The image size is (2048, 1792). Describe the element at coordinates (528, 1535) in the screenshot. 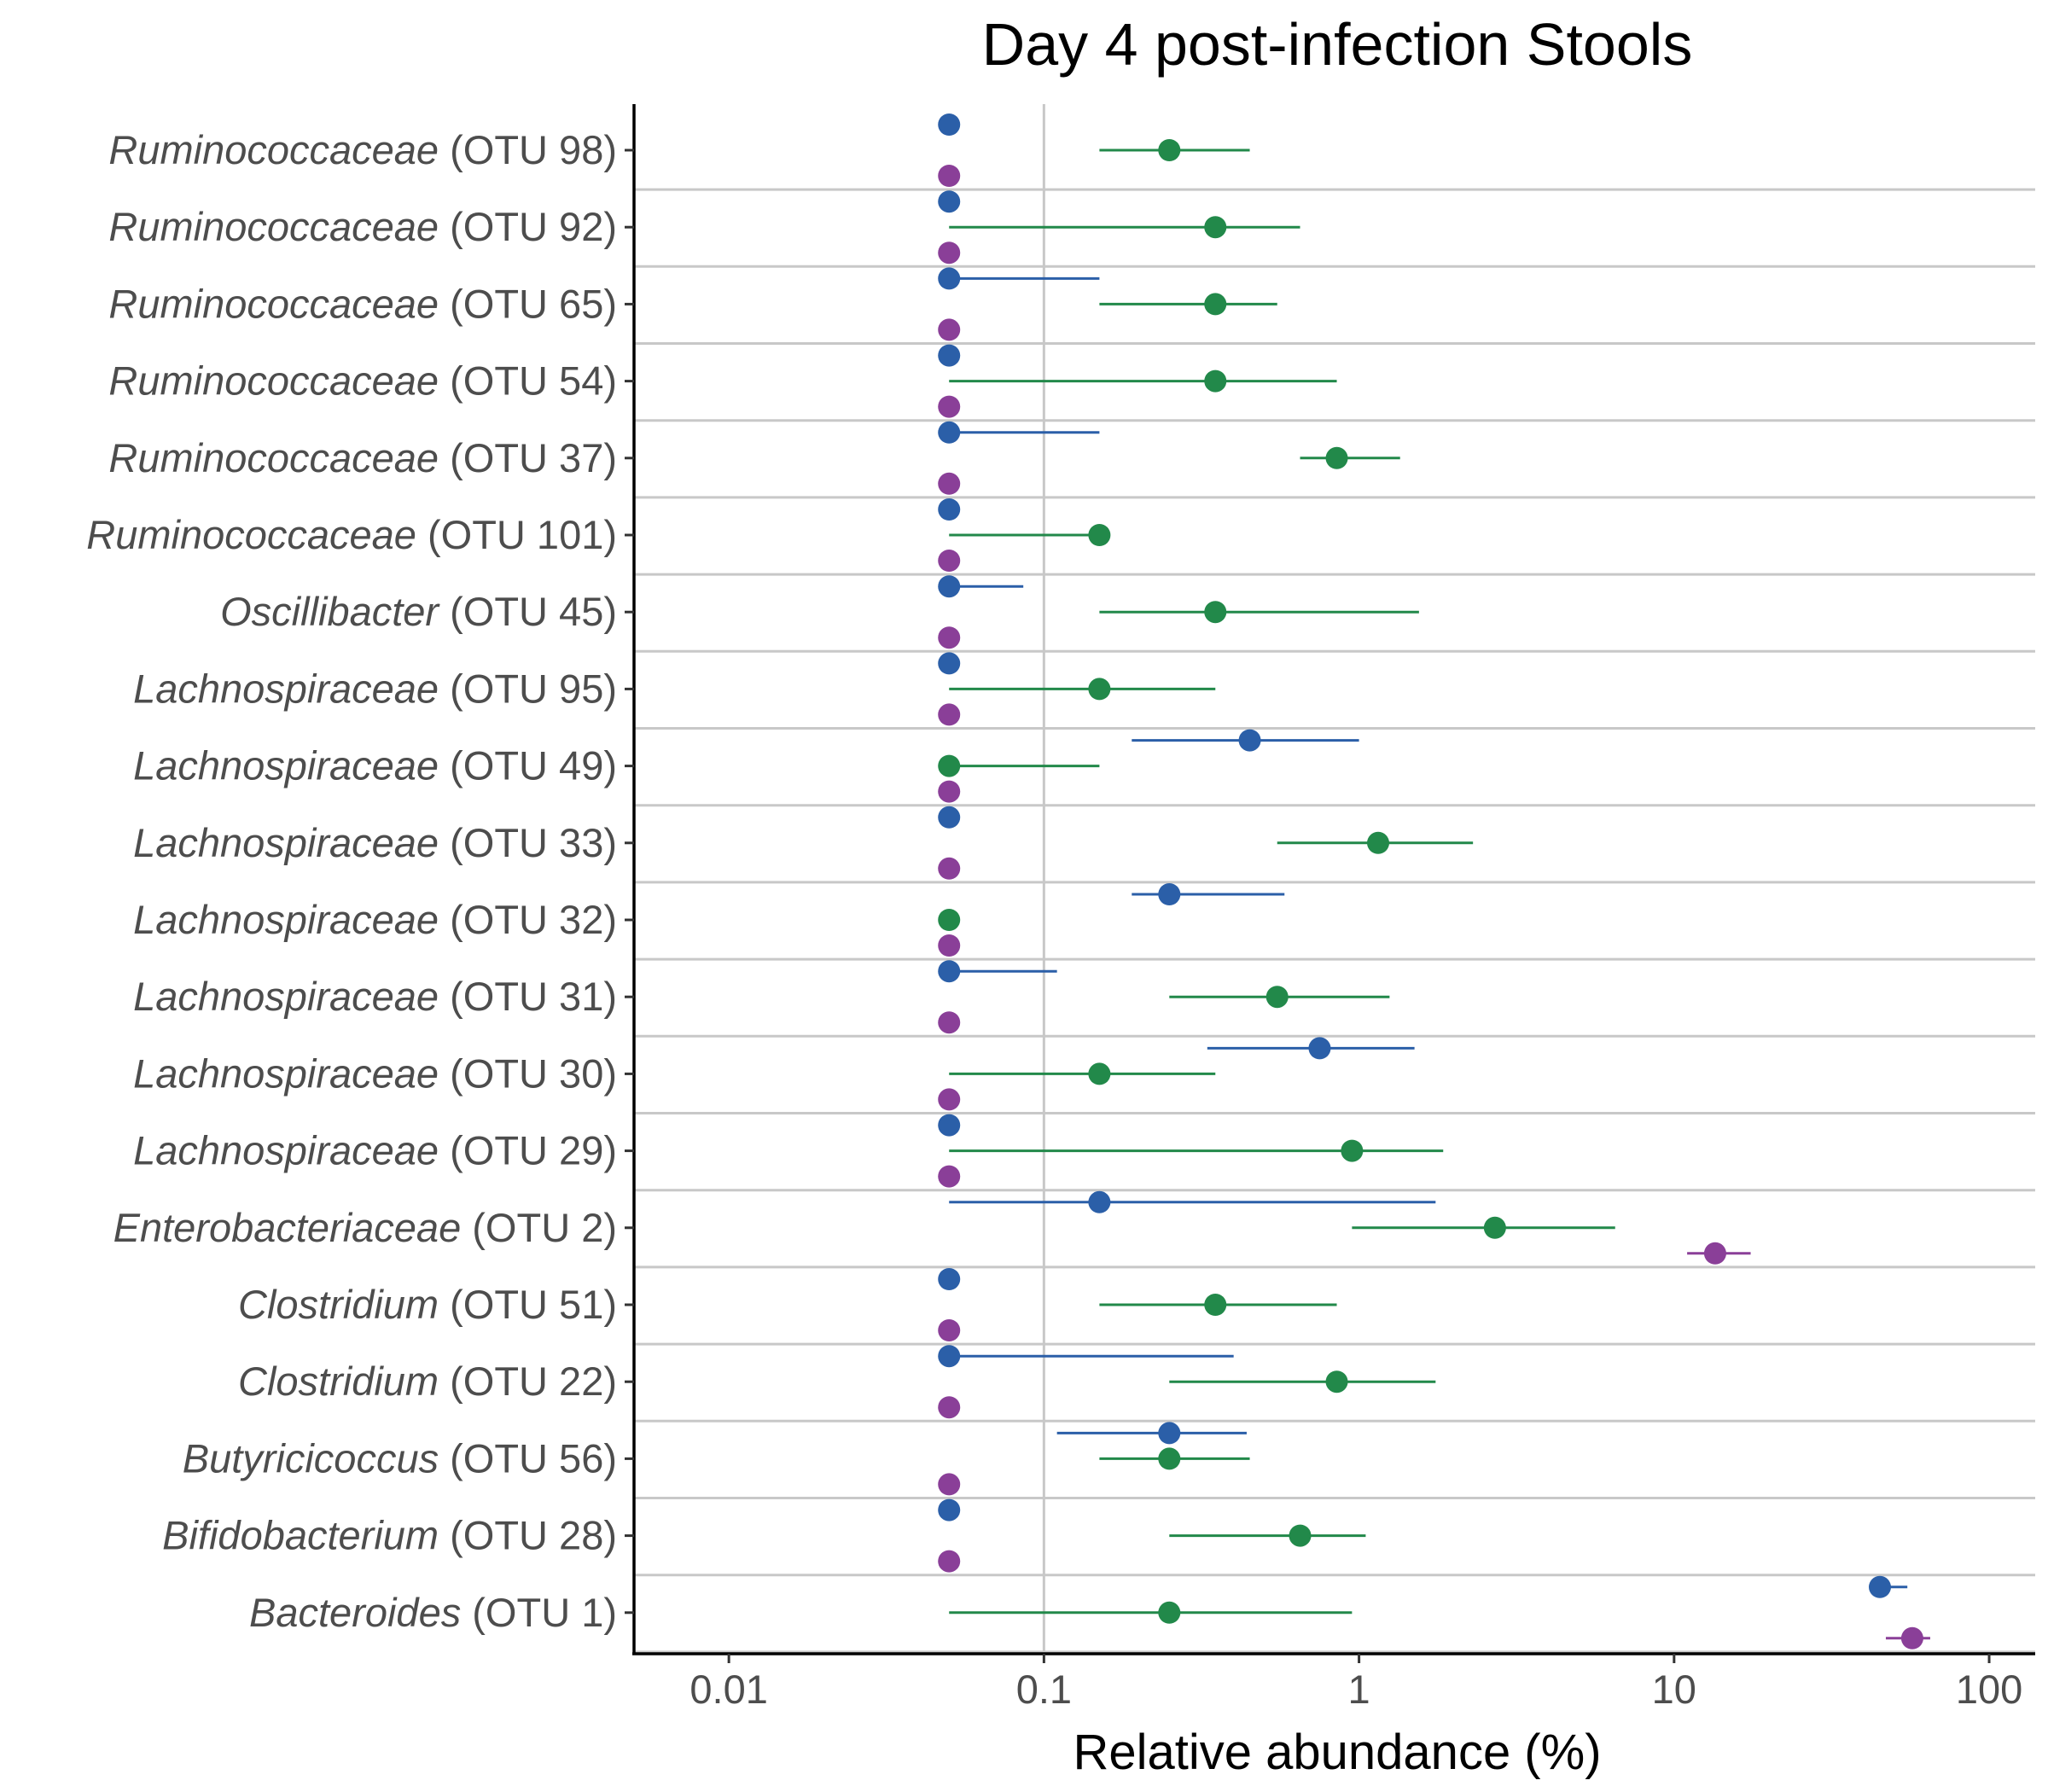

I see `otu-id: (OTU 28)` at that location.